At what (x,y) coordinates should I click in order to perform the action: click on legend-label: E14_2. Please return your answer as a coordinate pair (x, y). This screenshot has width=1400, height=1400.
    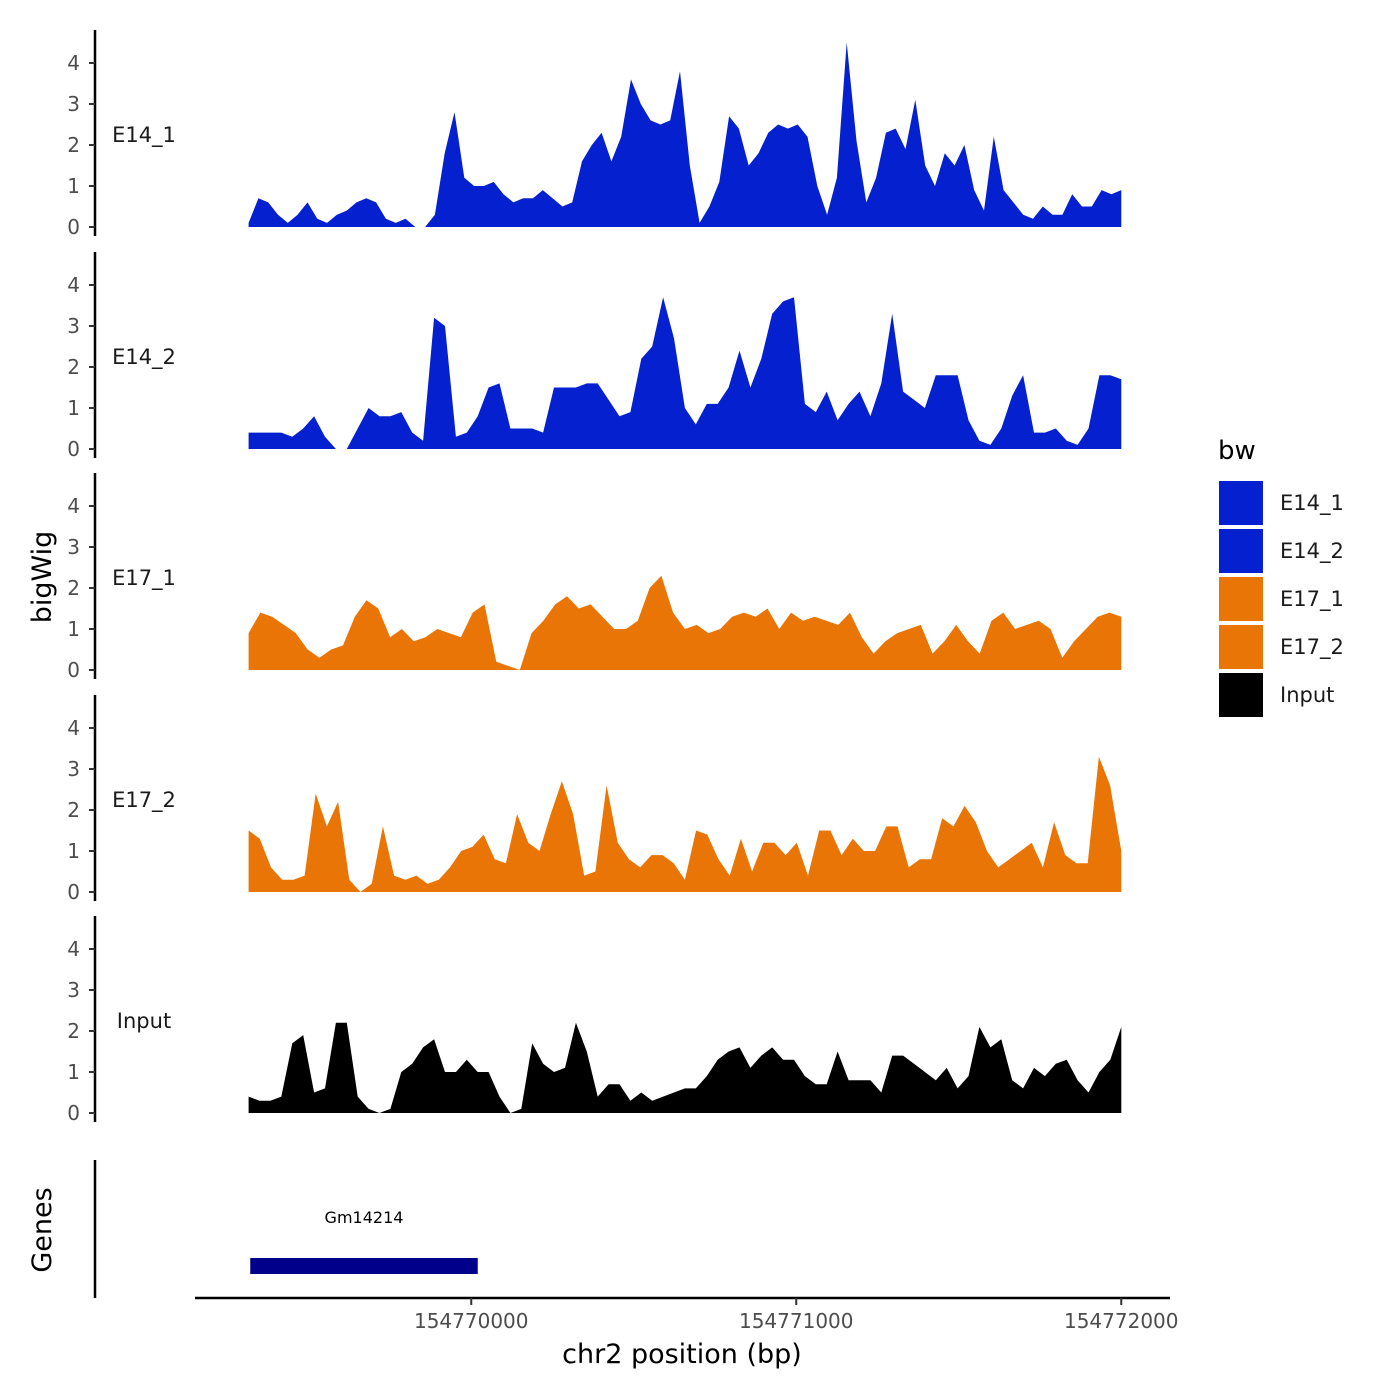
    Looking at the image, I should click on (1312, 551).